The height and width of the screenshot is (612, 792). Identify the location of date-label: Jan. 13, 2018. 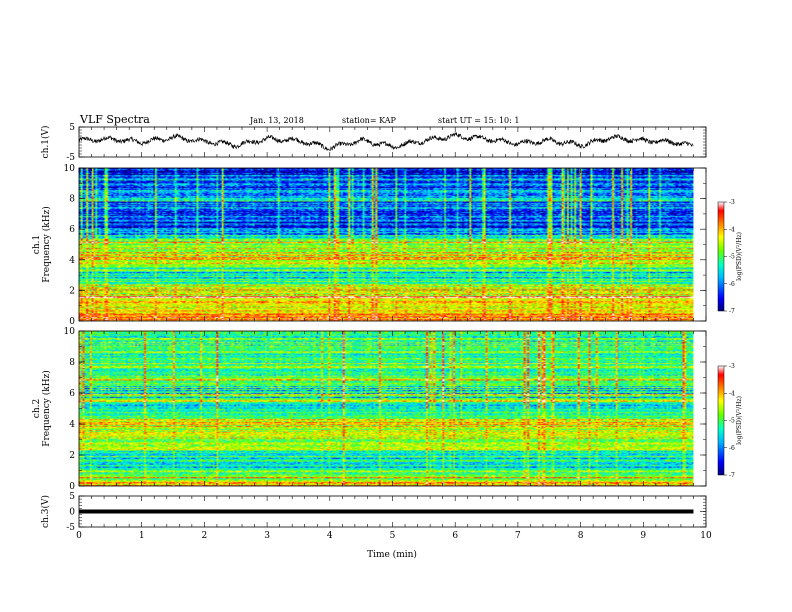
(276, 120).